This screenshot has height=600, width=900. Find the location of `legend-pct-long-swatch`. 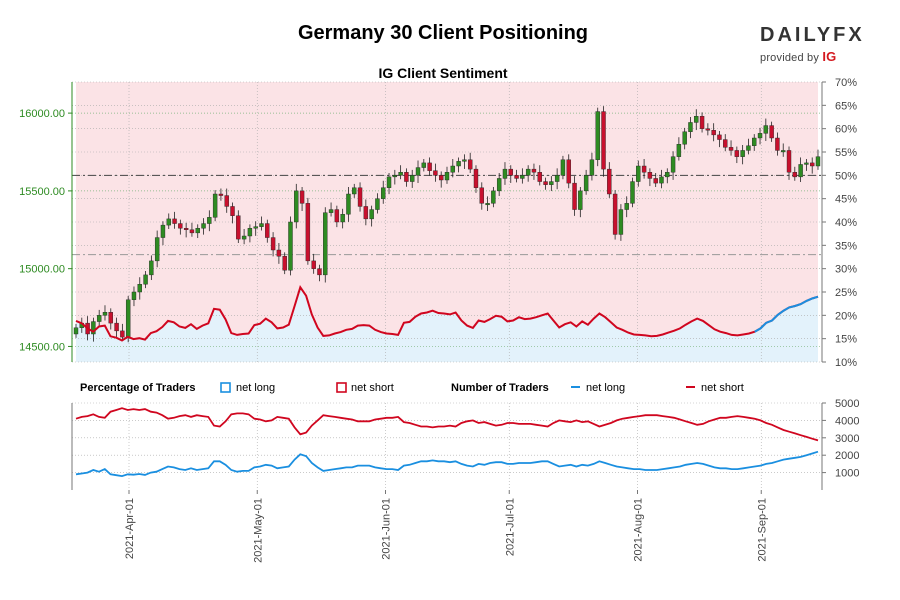

legend-pct-long-swatch is located at coordinates (225, 387).